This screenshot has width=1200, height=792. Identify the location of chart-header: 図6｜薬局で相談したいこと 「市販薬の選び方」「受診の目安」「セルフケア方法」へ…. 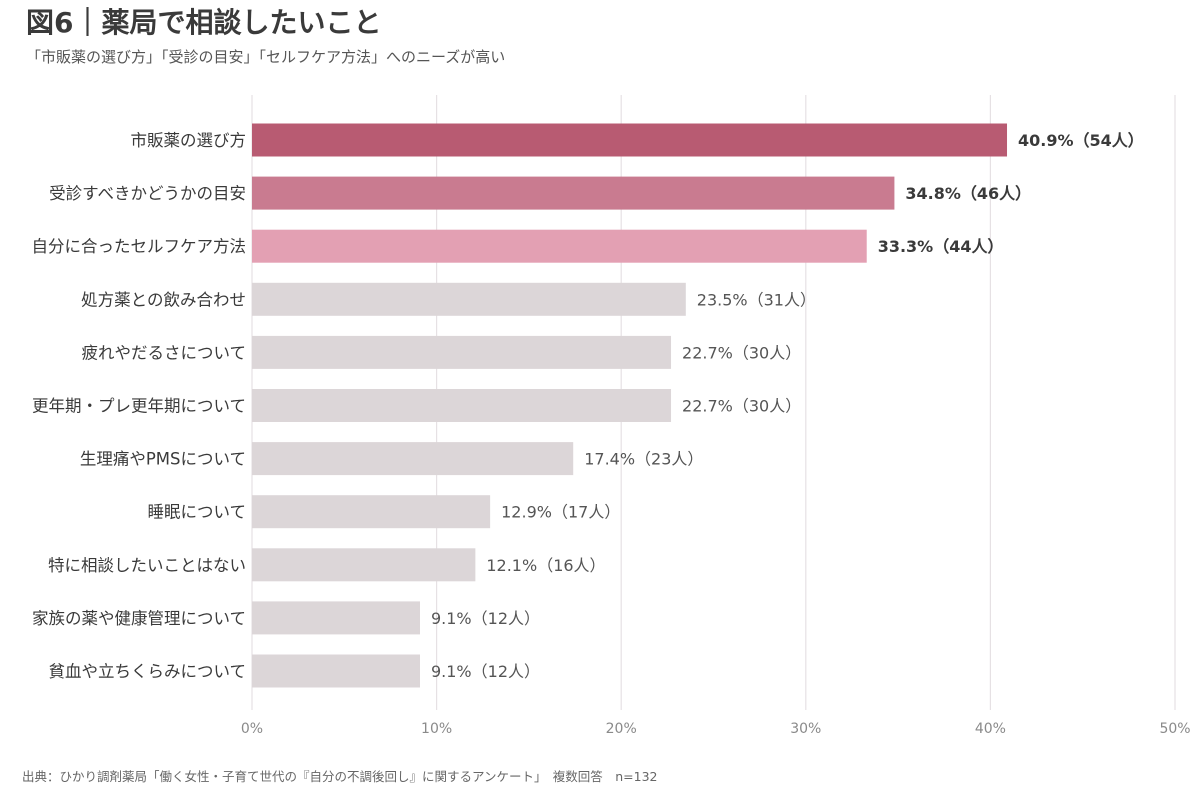
(601, 36).